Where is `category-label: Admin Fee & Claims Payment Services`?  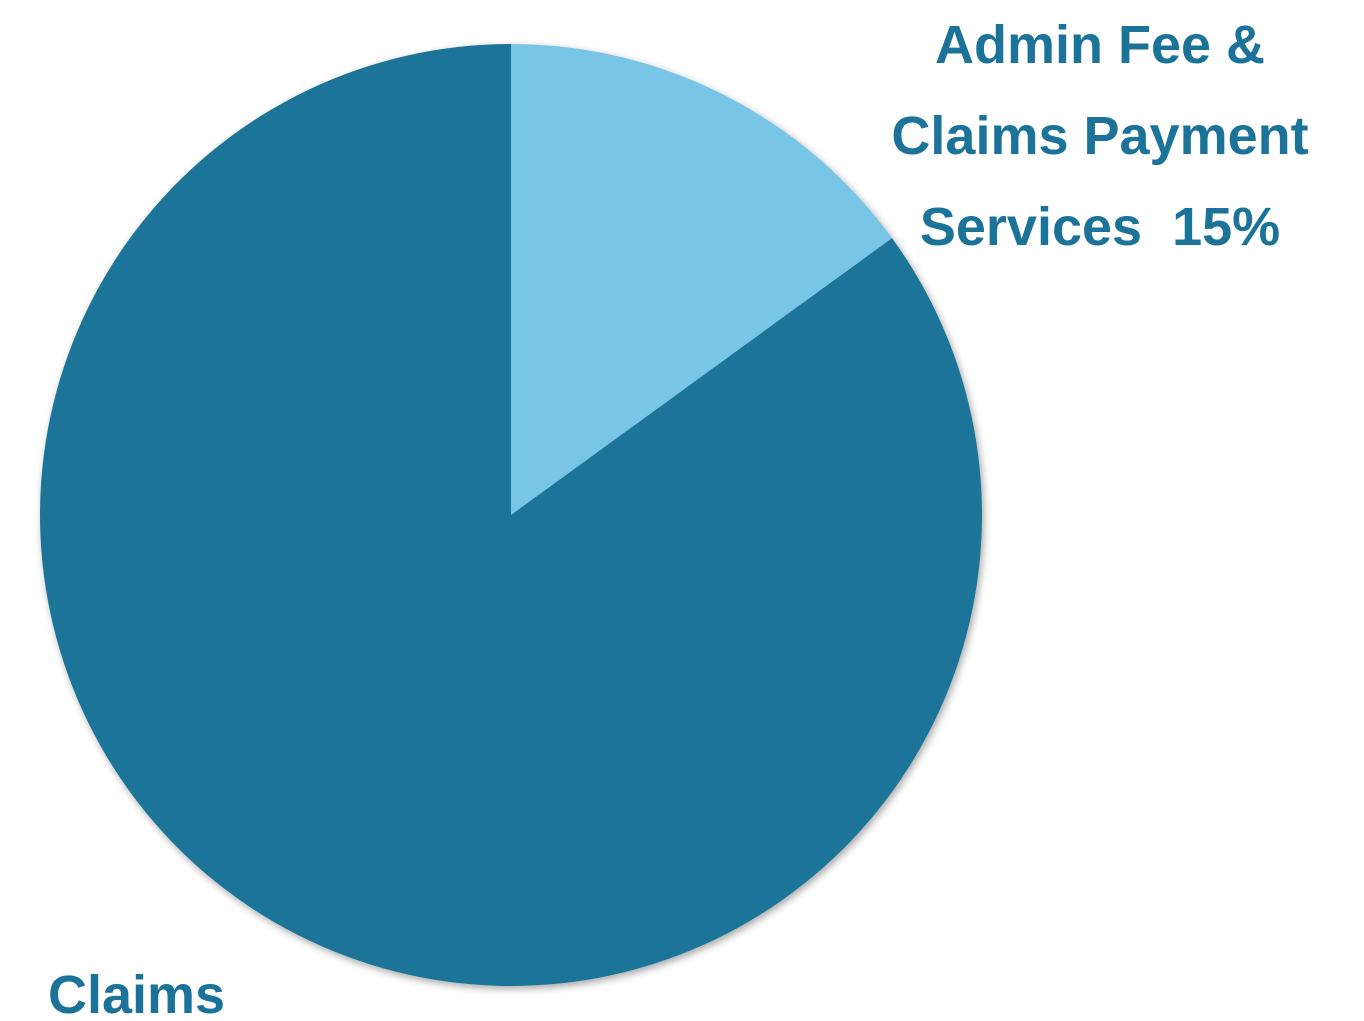
category-label: Admin Fee & Claims Payment Services is located at coordinates (1100, 136).